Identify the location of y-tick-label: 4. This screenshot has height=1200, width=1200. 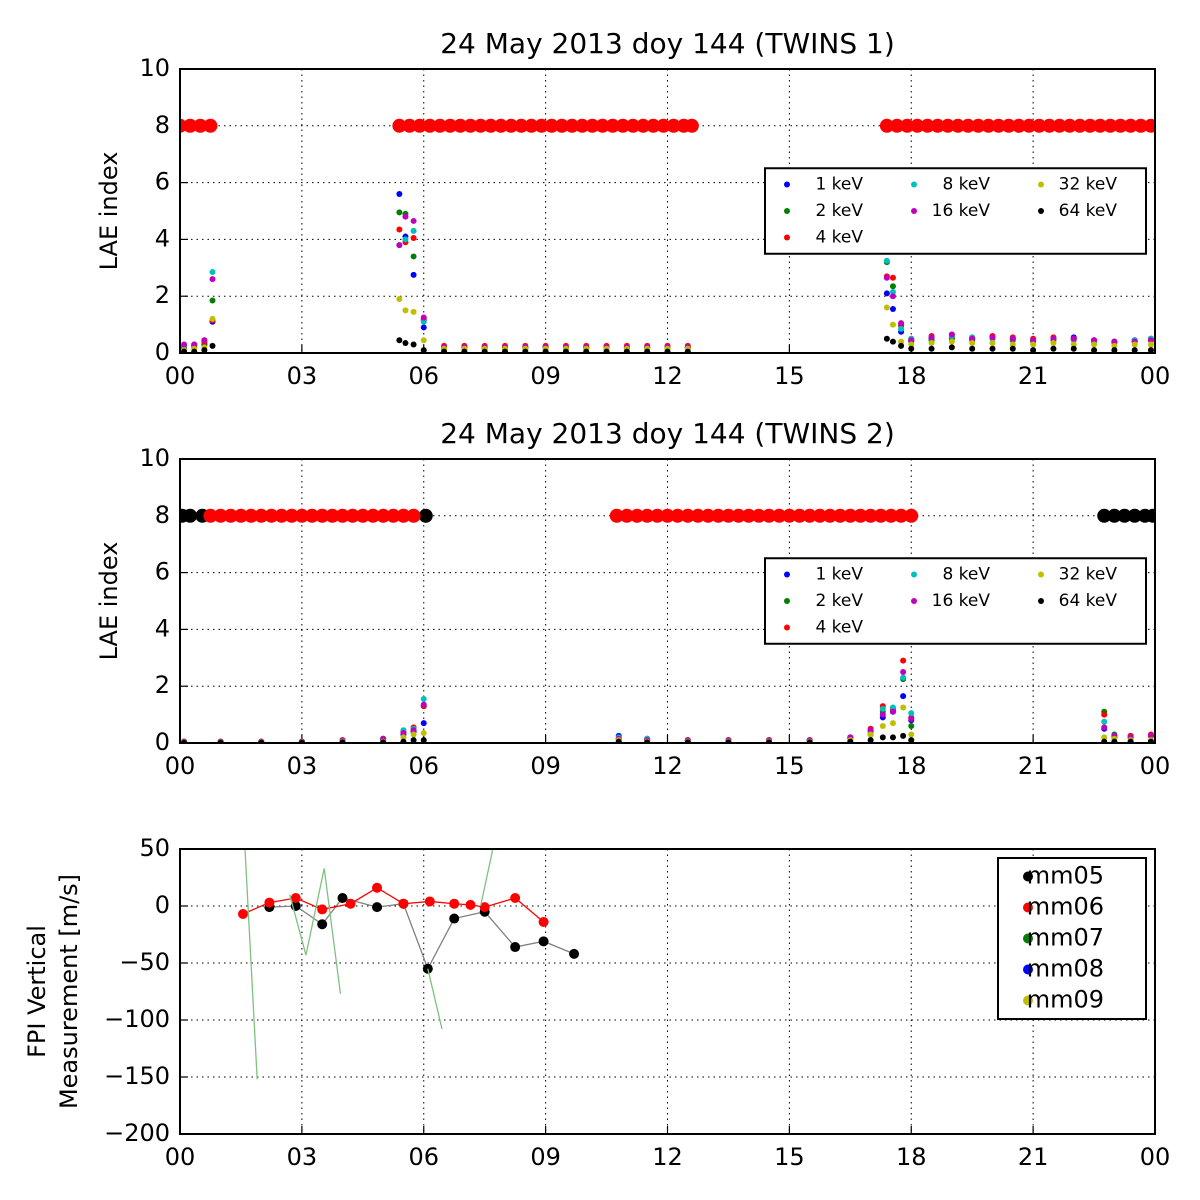
(162, 238).